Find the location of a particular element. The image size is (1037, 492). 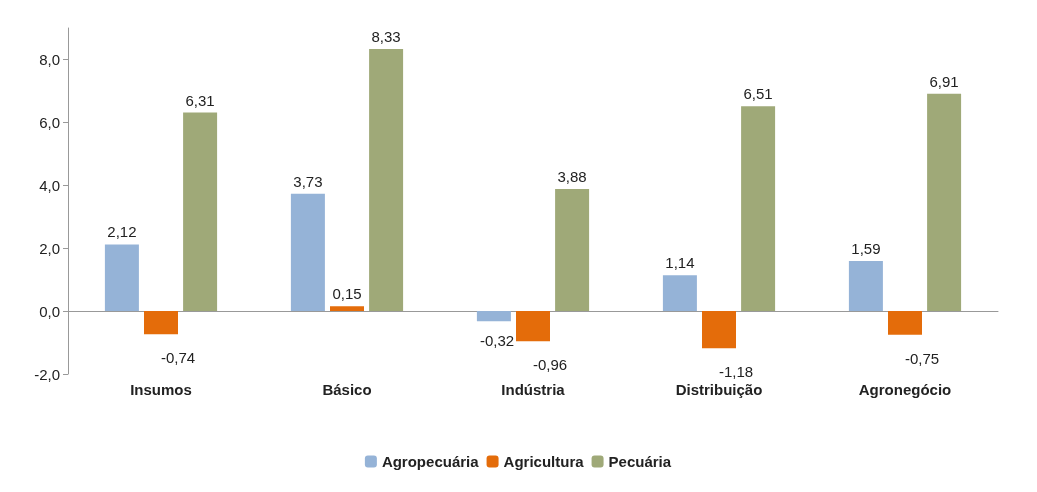

y-tick-label: 6,0 is located at coordinates (49, 122).